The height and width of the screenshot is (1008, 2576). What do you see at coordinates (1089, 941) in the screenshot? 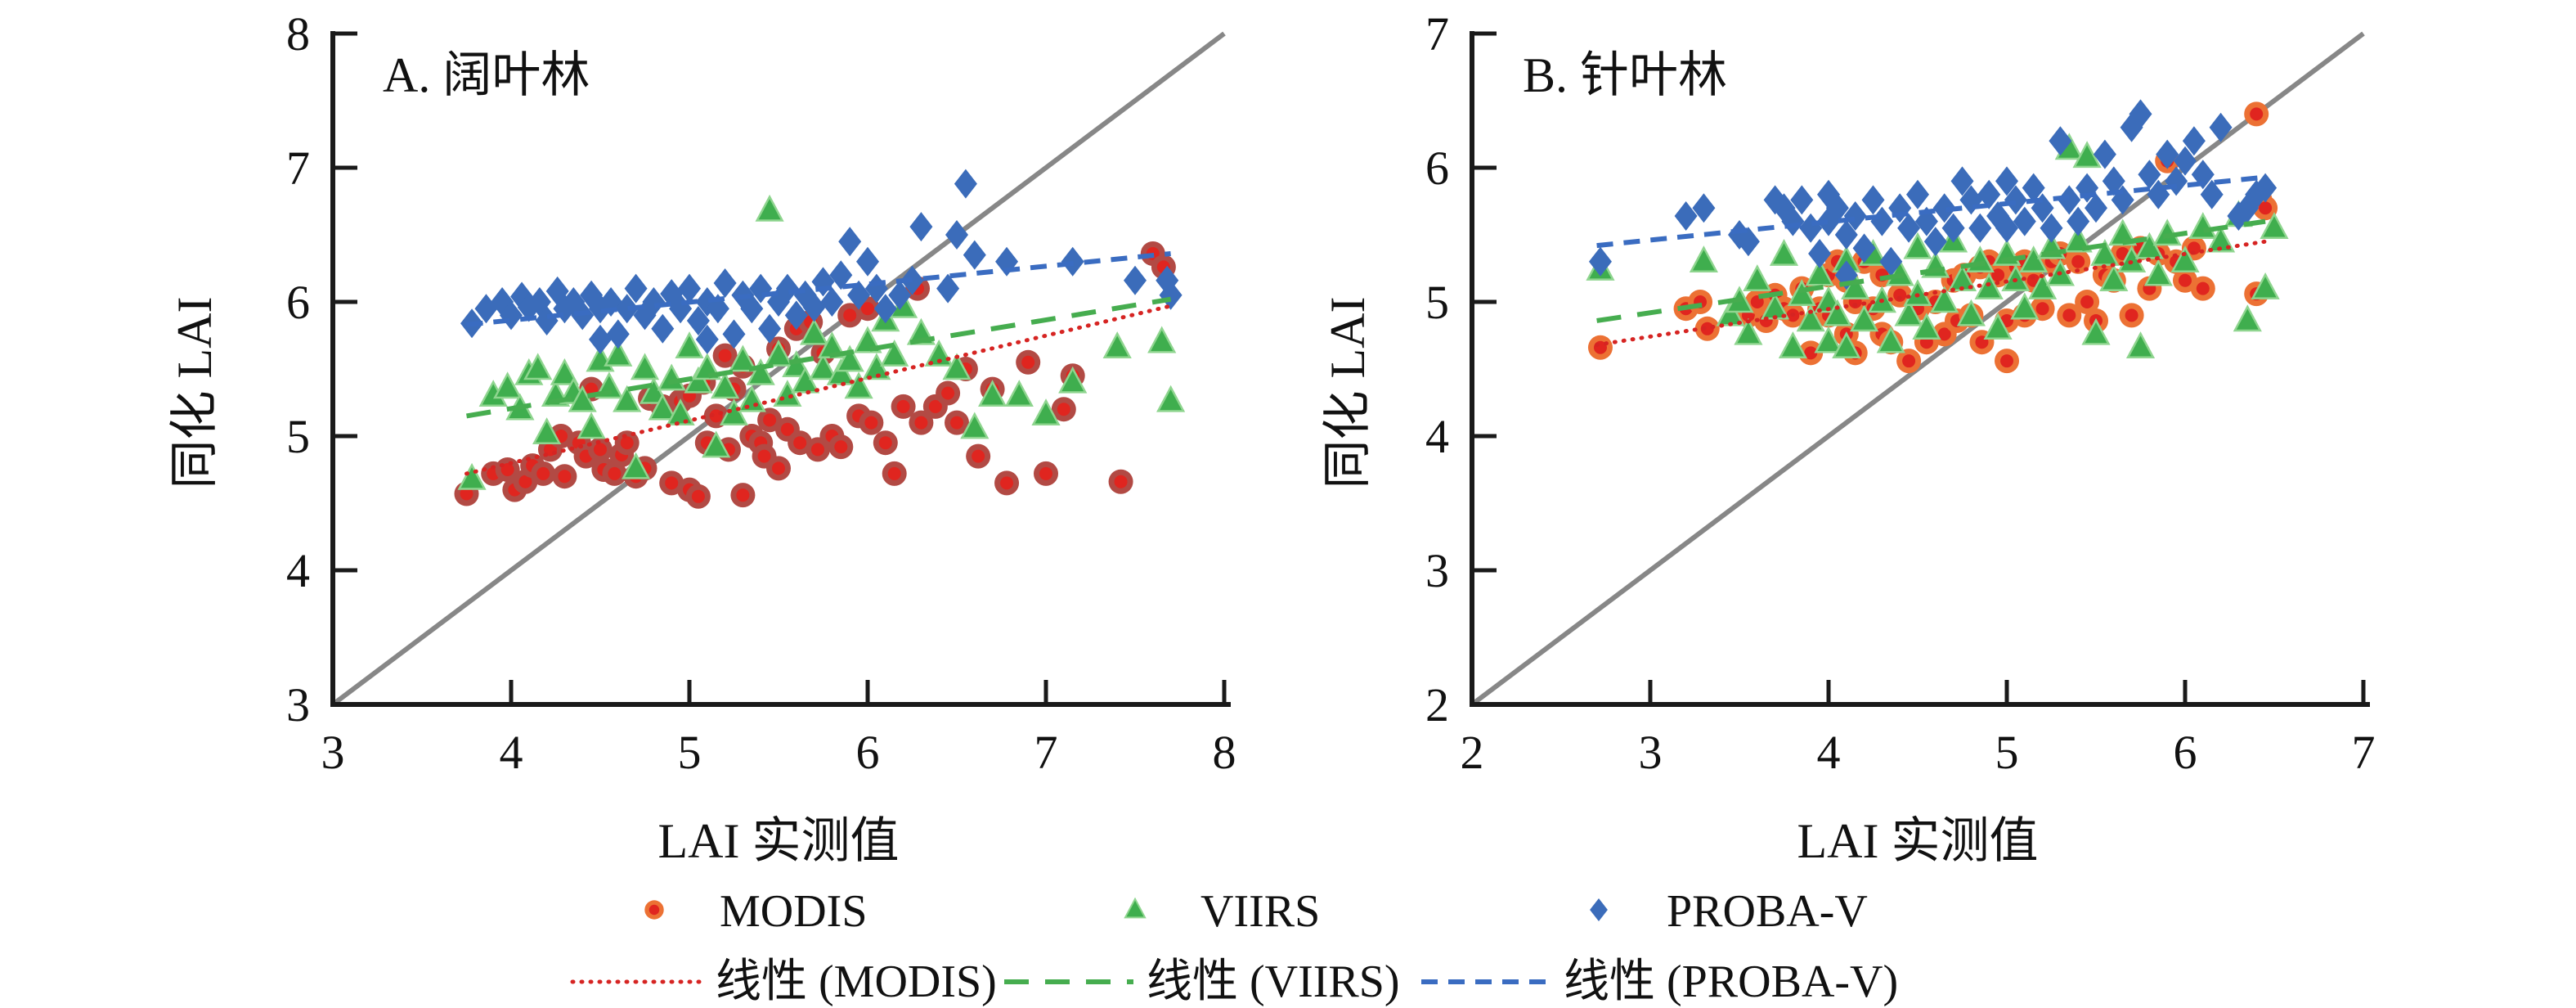
I see `legend-markers` at bounding box center [1089, 941].